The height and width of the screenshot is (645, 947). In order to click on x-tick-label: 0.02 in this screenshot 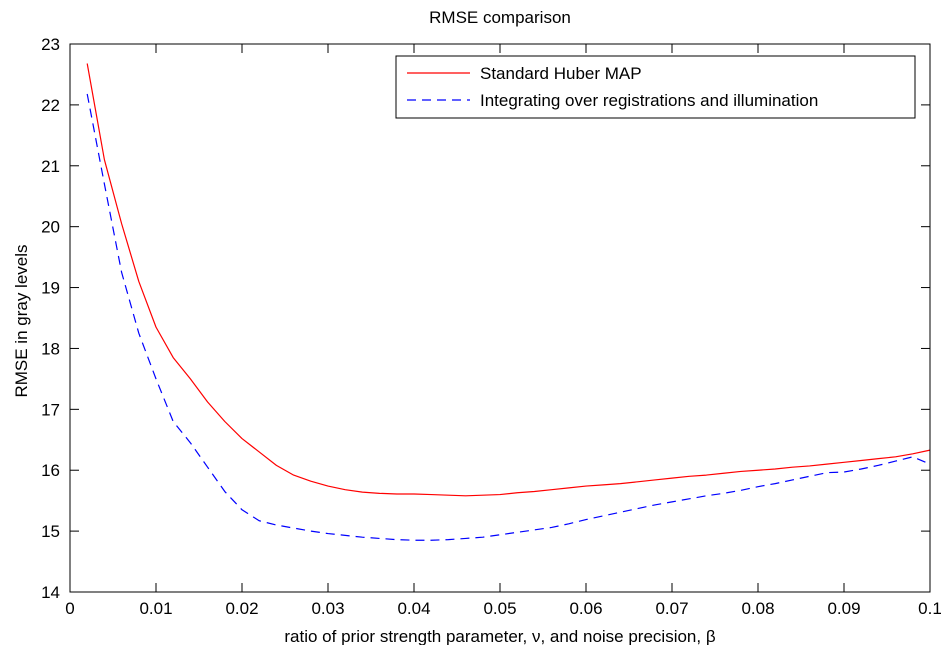, I will do `click(241, 608)`.